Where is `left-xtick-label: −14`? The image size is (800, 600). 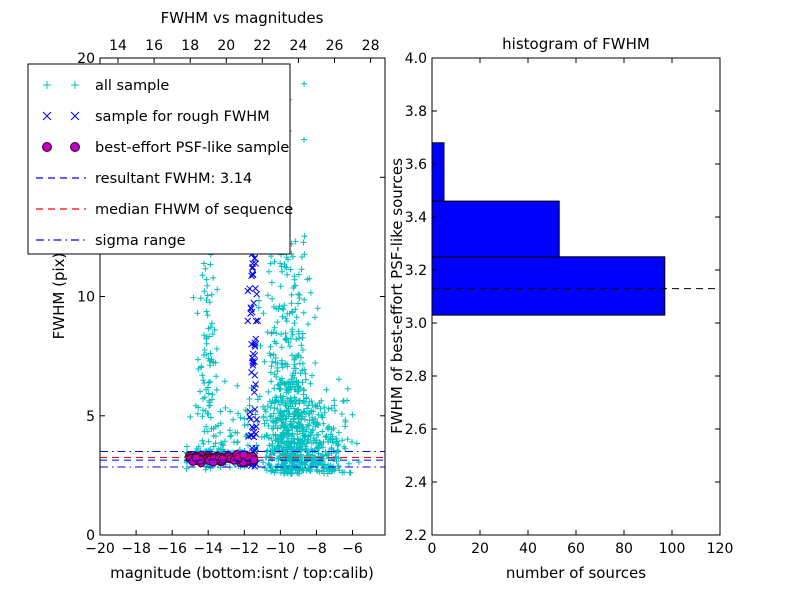 left-xtick-label: −14 is located at coordinates (208, 549).